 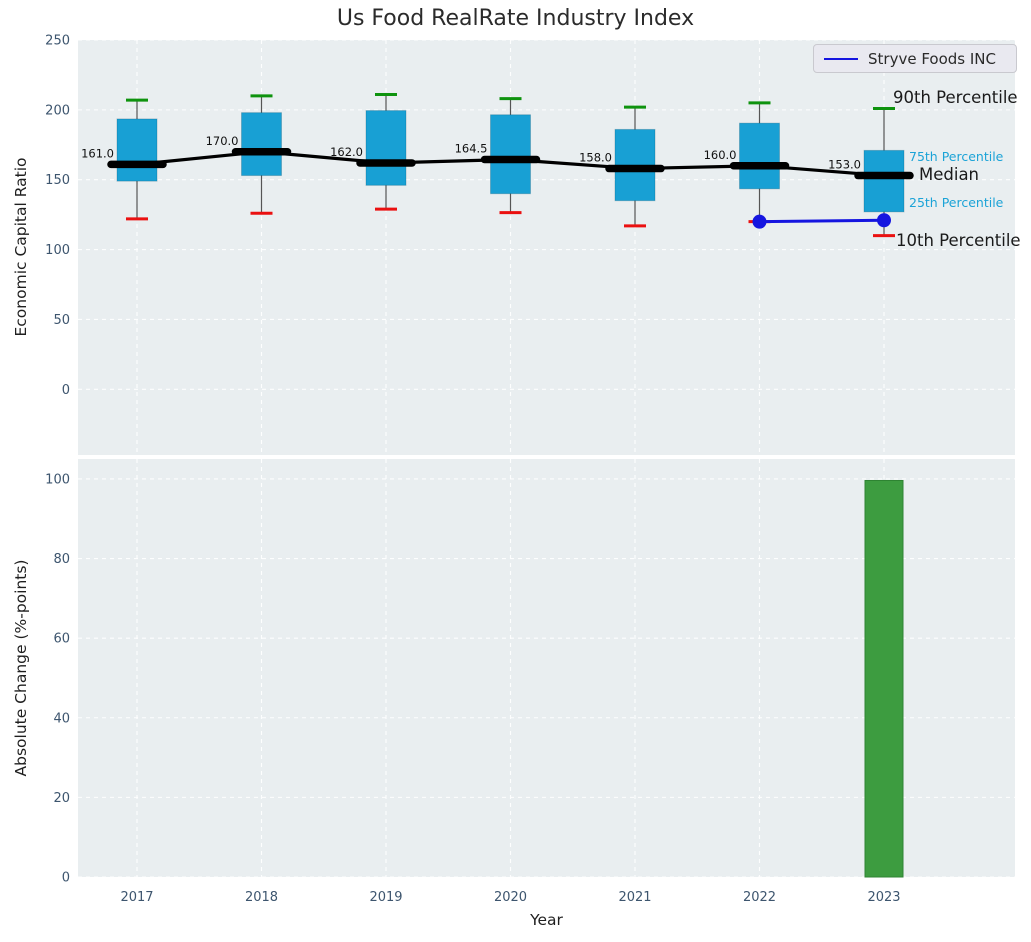 What do you see at coordinates (57, 180) in the screenshot?
I see `y-tick-label-top: 150` at bounding box center [57, 180].